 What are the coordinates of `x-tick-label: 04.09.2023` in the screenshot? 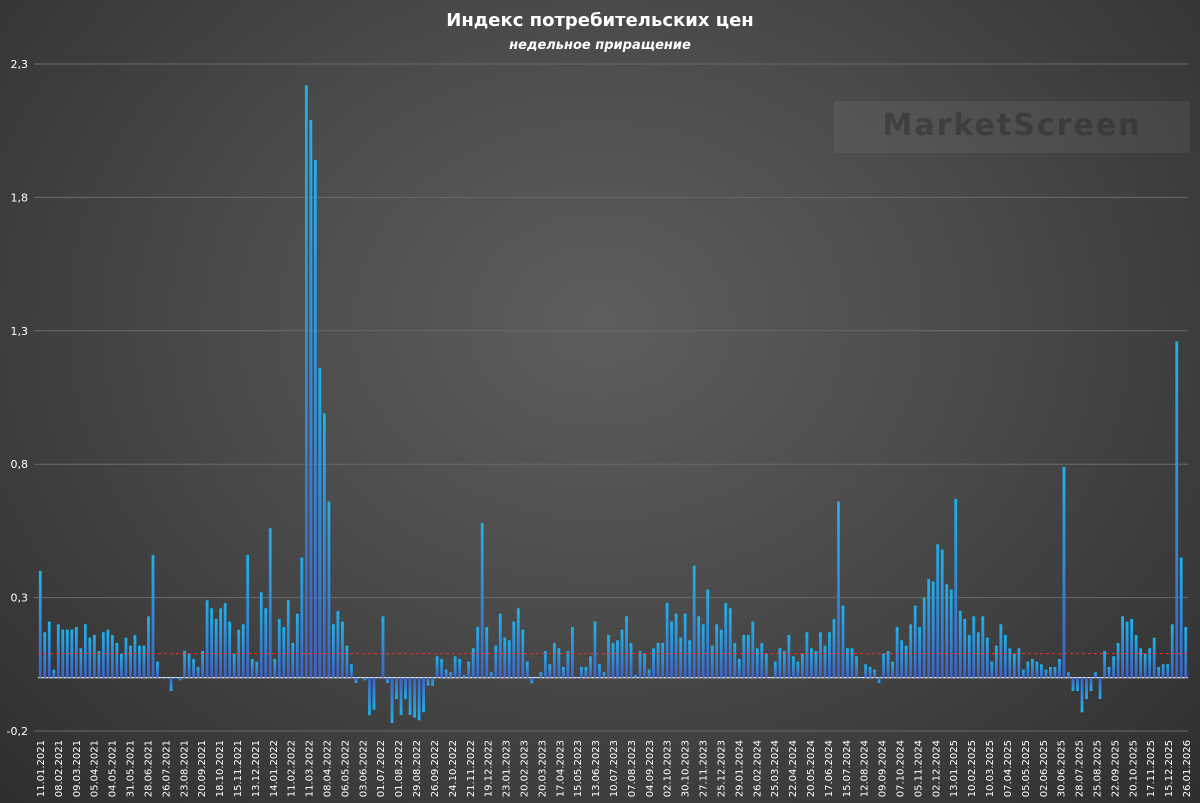 It's located at (650, 768).